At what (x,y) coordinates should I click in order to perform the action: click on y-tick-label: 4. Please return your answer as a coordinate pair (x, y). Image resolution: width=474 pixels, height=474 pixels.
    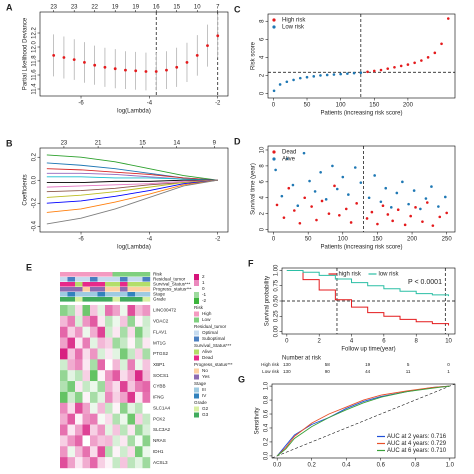
    Looking at the image, I should click on (263, 197).